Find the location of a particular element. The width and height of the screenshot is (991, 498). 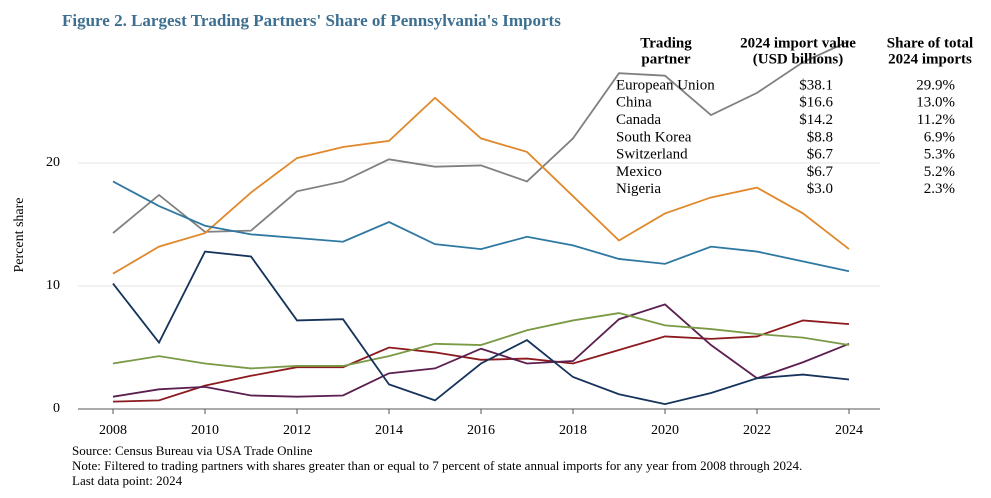

table-header: Trading is located at coordinates (666, 43).